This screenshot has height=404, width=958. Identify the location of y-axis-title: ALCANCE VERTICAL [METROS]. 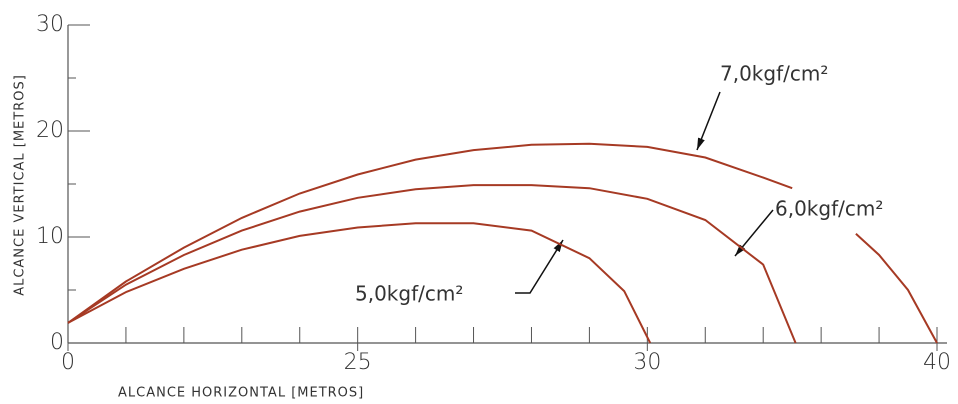
(20, 185).